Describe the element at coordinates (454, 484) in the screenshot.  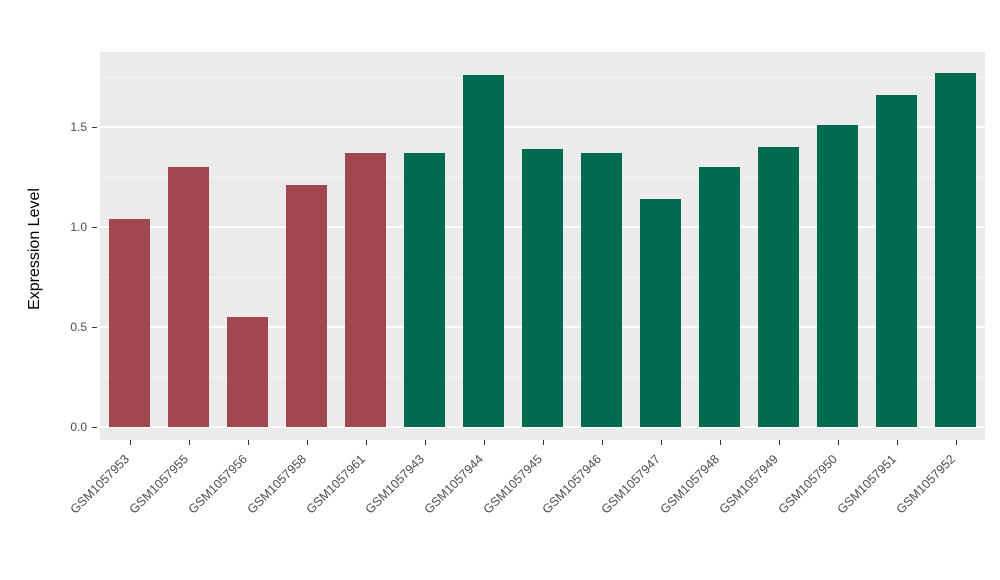
I see `x-tick-label: GSM1057944` at that location.